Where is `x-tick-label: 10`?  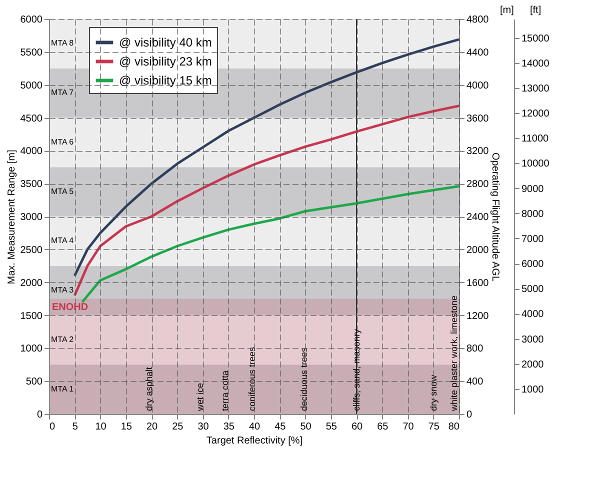 x-tick-label: 10 is located at coordinates (101, 427).